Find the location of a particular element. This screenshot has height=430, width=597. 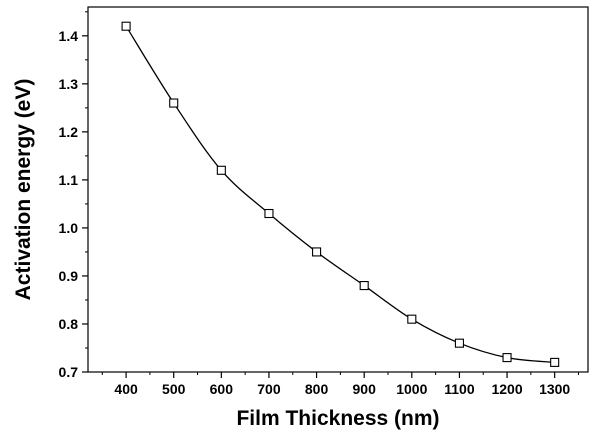

y-tick-label: 1.3 is located at coordinates (69, 84).